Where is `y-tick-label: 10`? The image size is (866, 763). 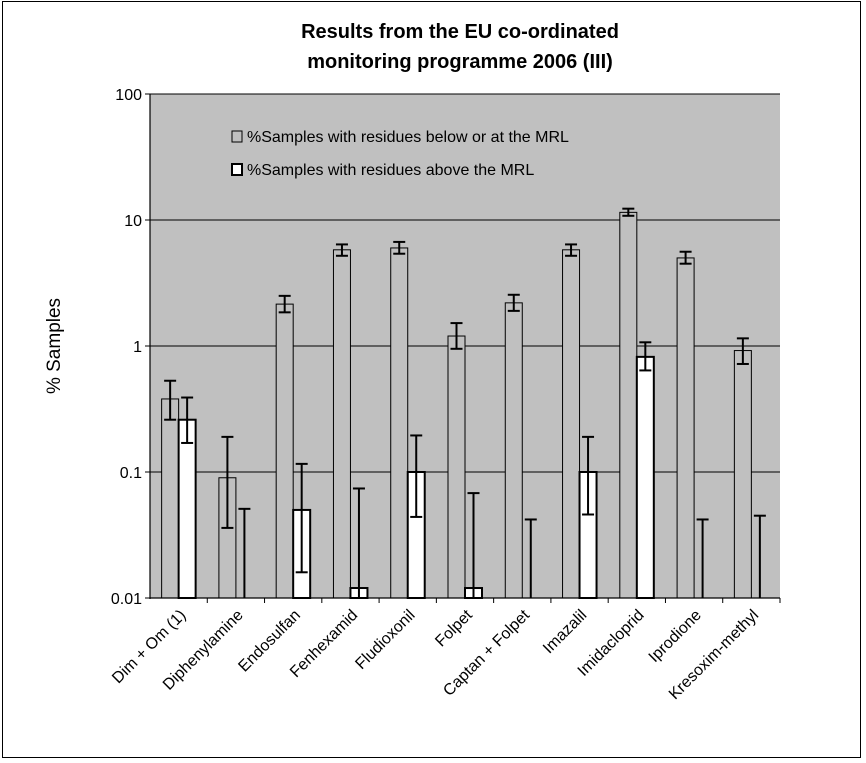 y-tick-label: 10 is located at coordinates (133, 221).